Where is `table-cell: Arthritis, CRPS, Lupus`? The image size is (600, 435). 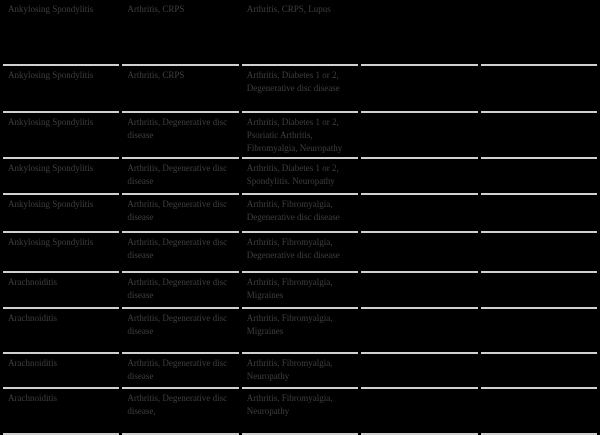
table-cell: Arthritis, CRPS, Lupus is located at coordinates (300, 33).